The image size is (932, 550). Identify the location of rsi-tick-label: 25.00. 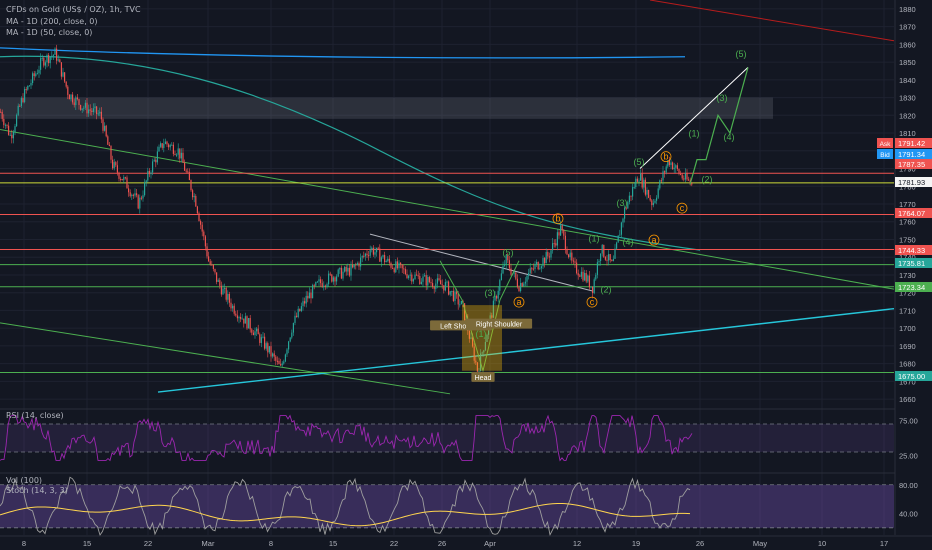
(908, 456).